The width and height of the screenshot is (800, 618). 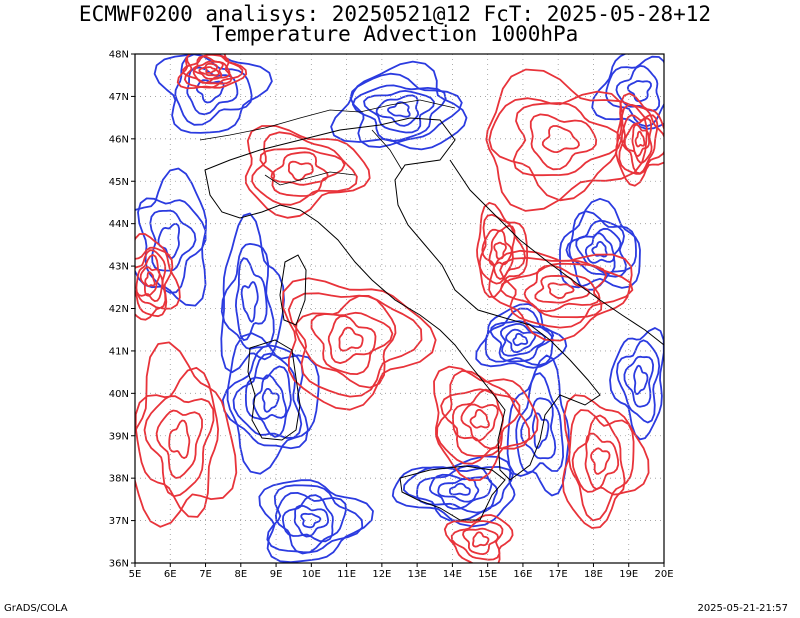 What do you see at coordinates (119, 521) in the screenshot?
I see `lat-tick-label: 37N` at bounding box center [119, 521].